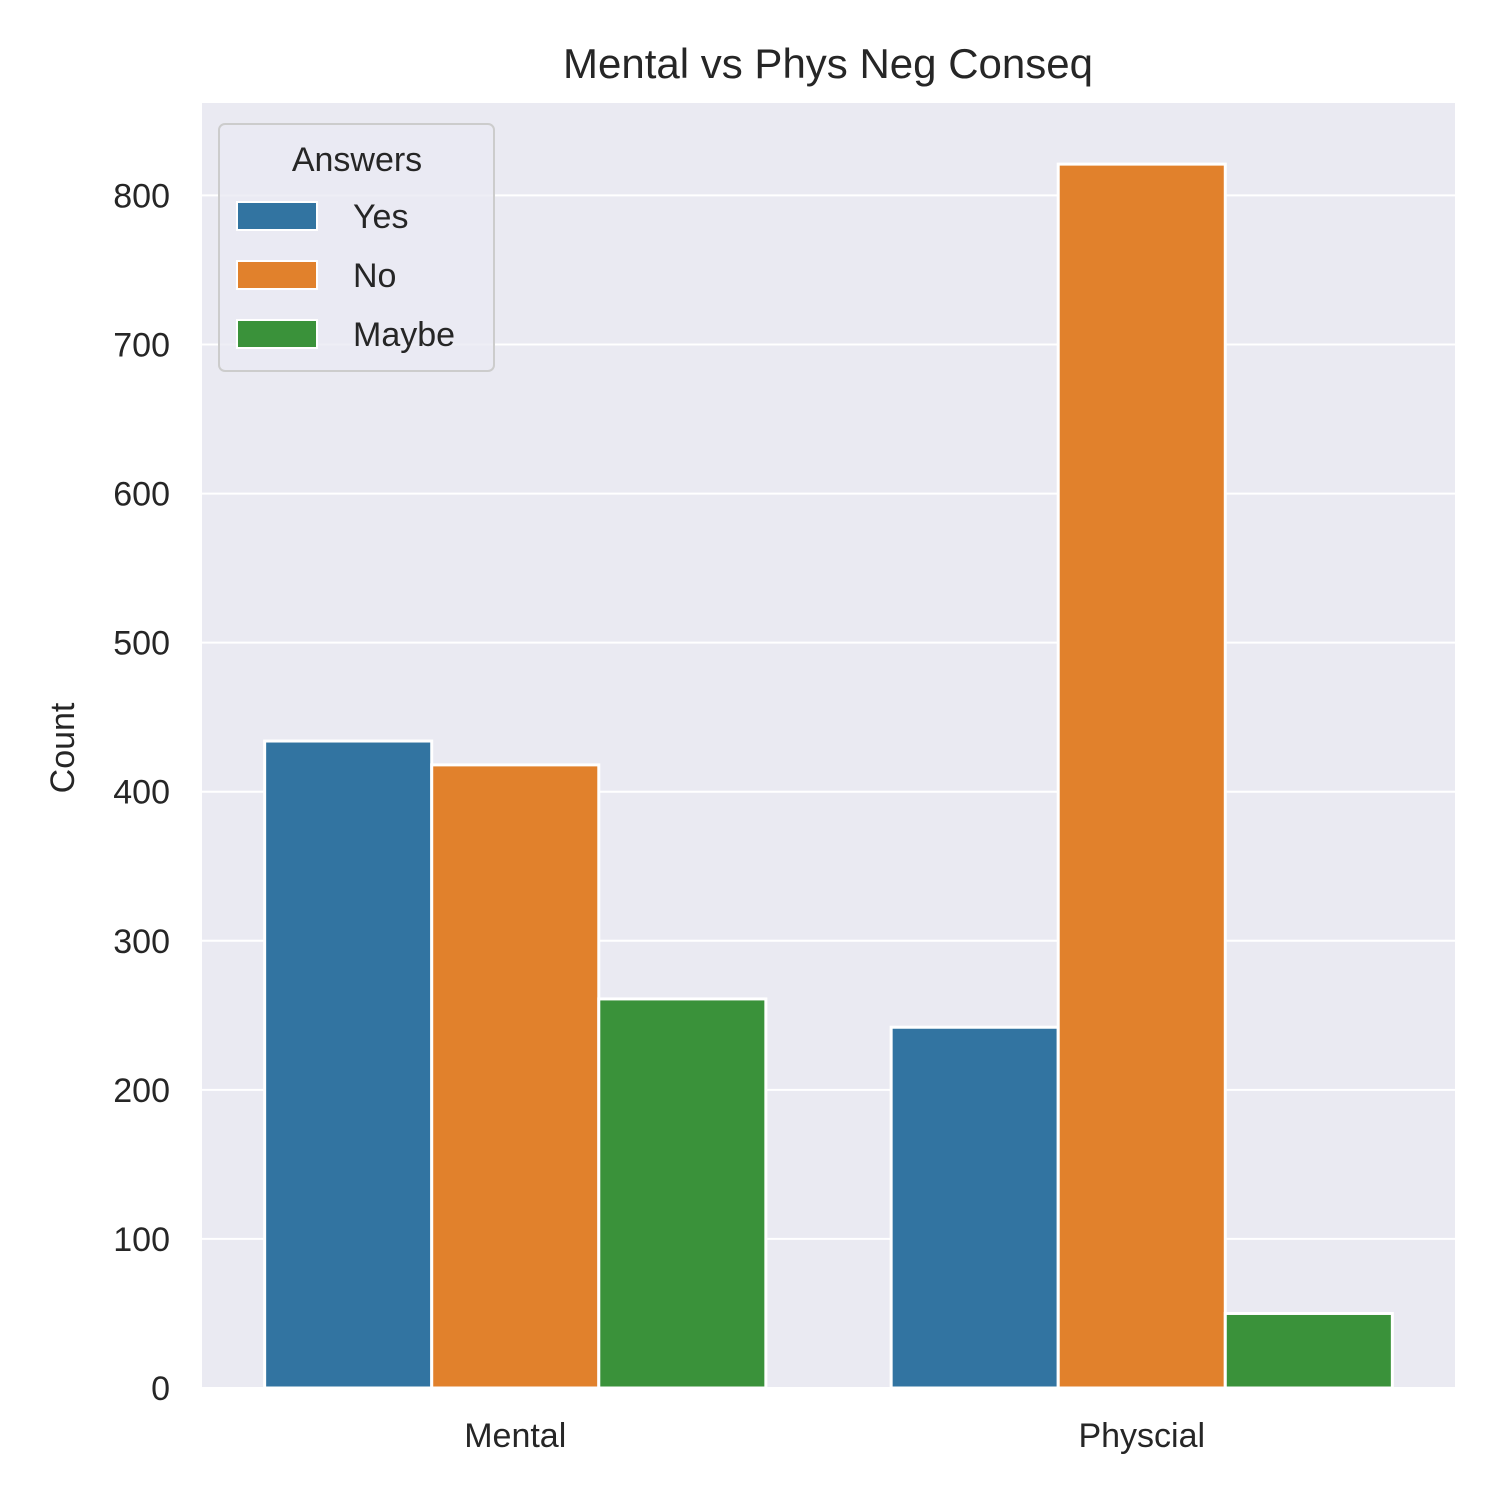 The height and width of the screenshot is (1500, 1500). I want to click on legend: Answers Yes No Maybe, so click(356, 247).